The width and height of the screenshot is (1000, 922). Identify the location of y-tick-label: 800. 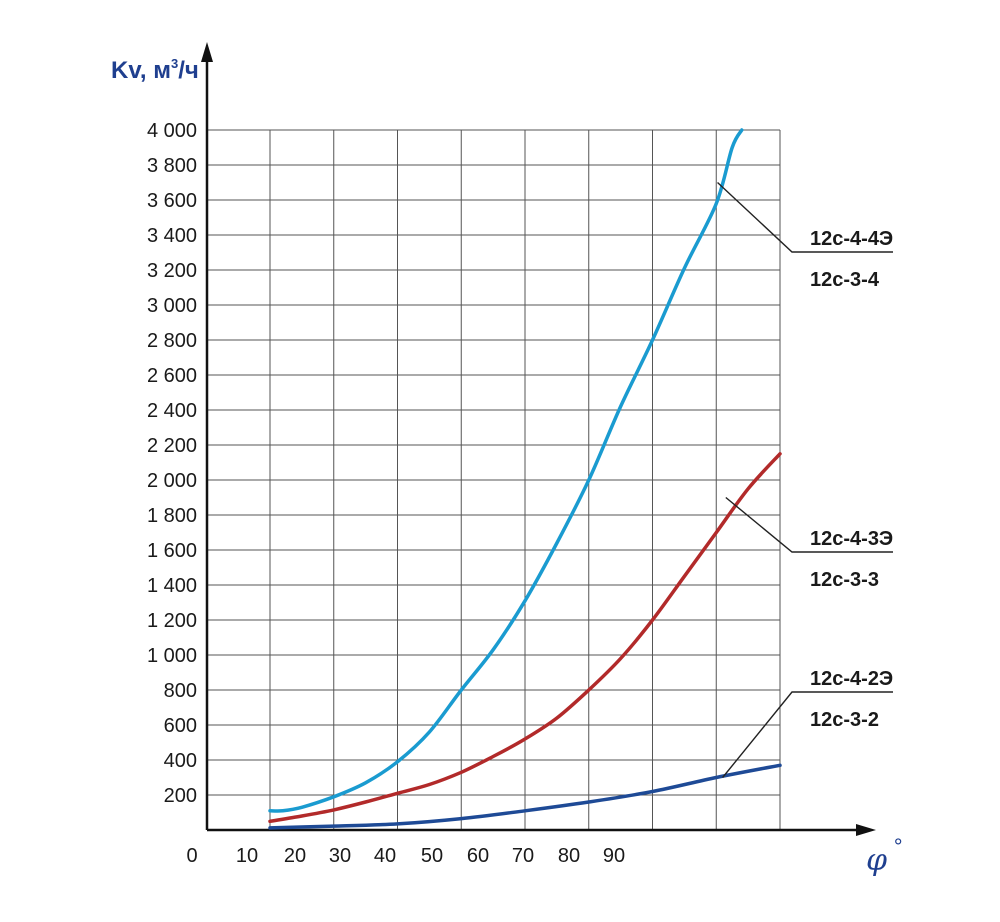
(180, 691).